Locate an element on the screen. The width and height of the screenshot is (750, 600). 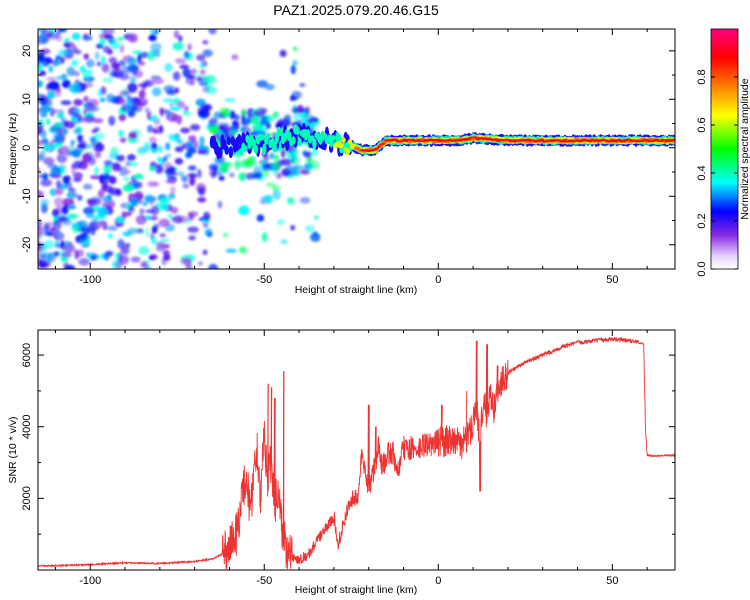
spectrogram-y-axis-label: Frequency (Hz) is located at coordinates (13, 149).